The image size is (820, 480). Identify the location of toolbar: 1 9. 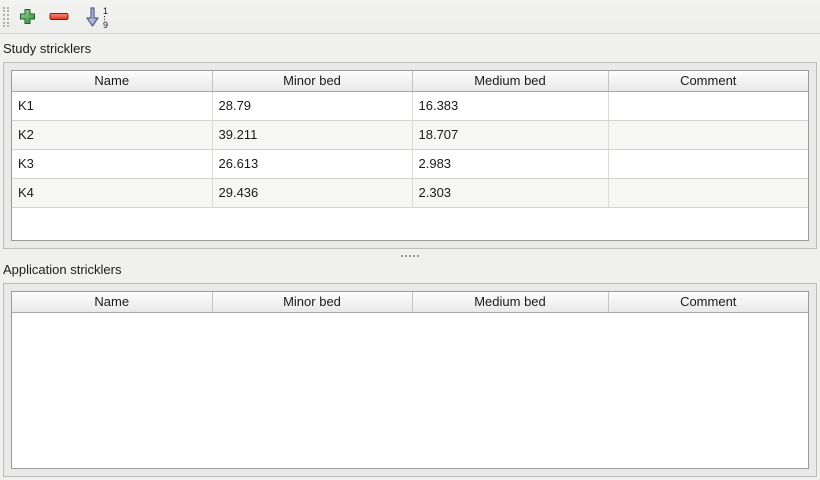
(410, 17).